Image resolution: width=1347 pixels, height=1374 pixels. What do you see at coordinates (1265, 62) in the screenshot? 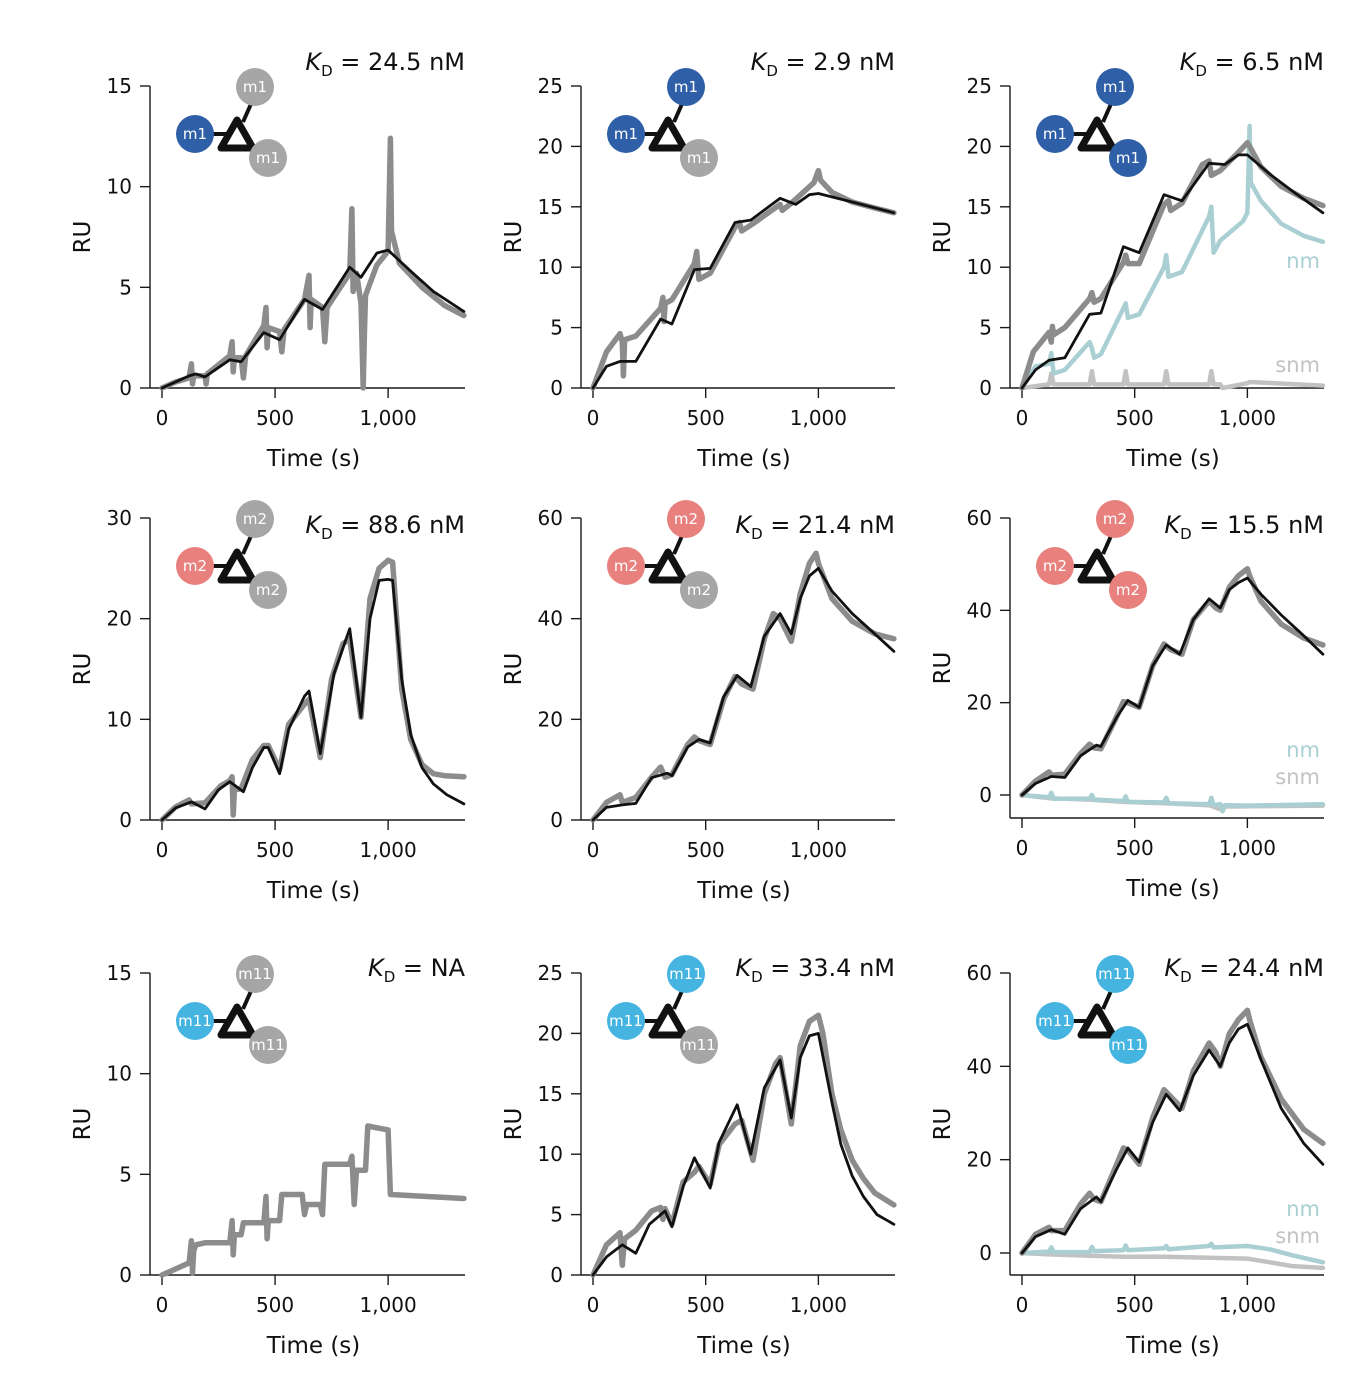
I see `kd-value: = 6.5 nM` at bounding box center [1265, 62].